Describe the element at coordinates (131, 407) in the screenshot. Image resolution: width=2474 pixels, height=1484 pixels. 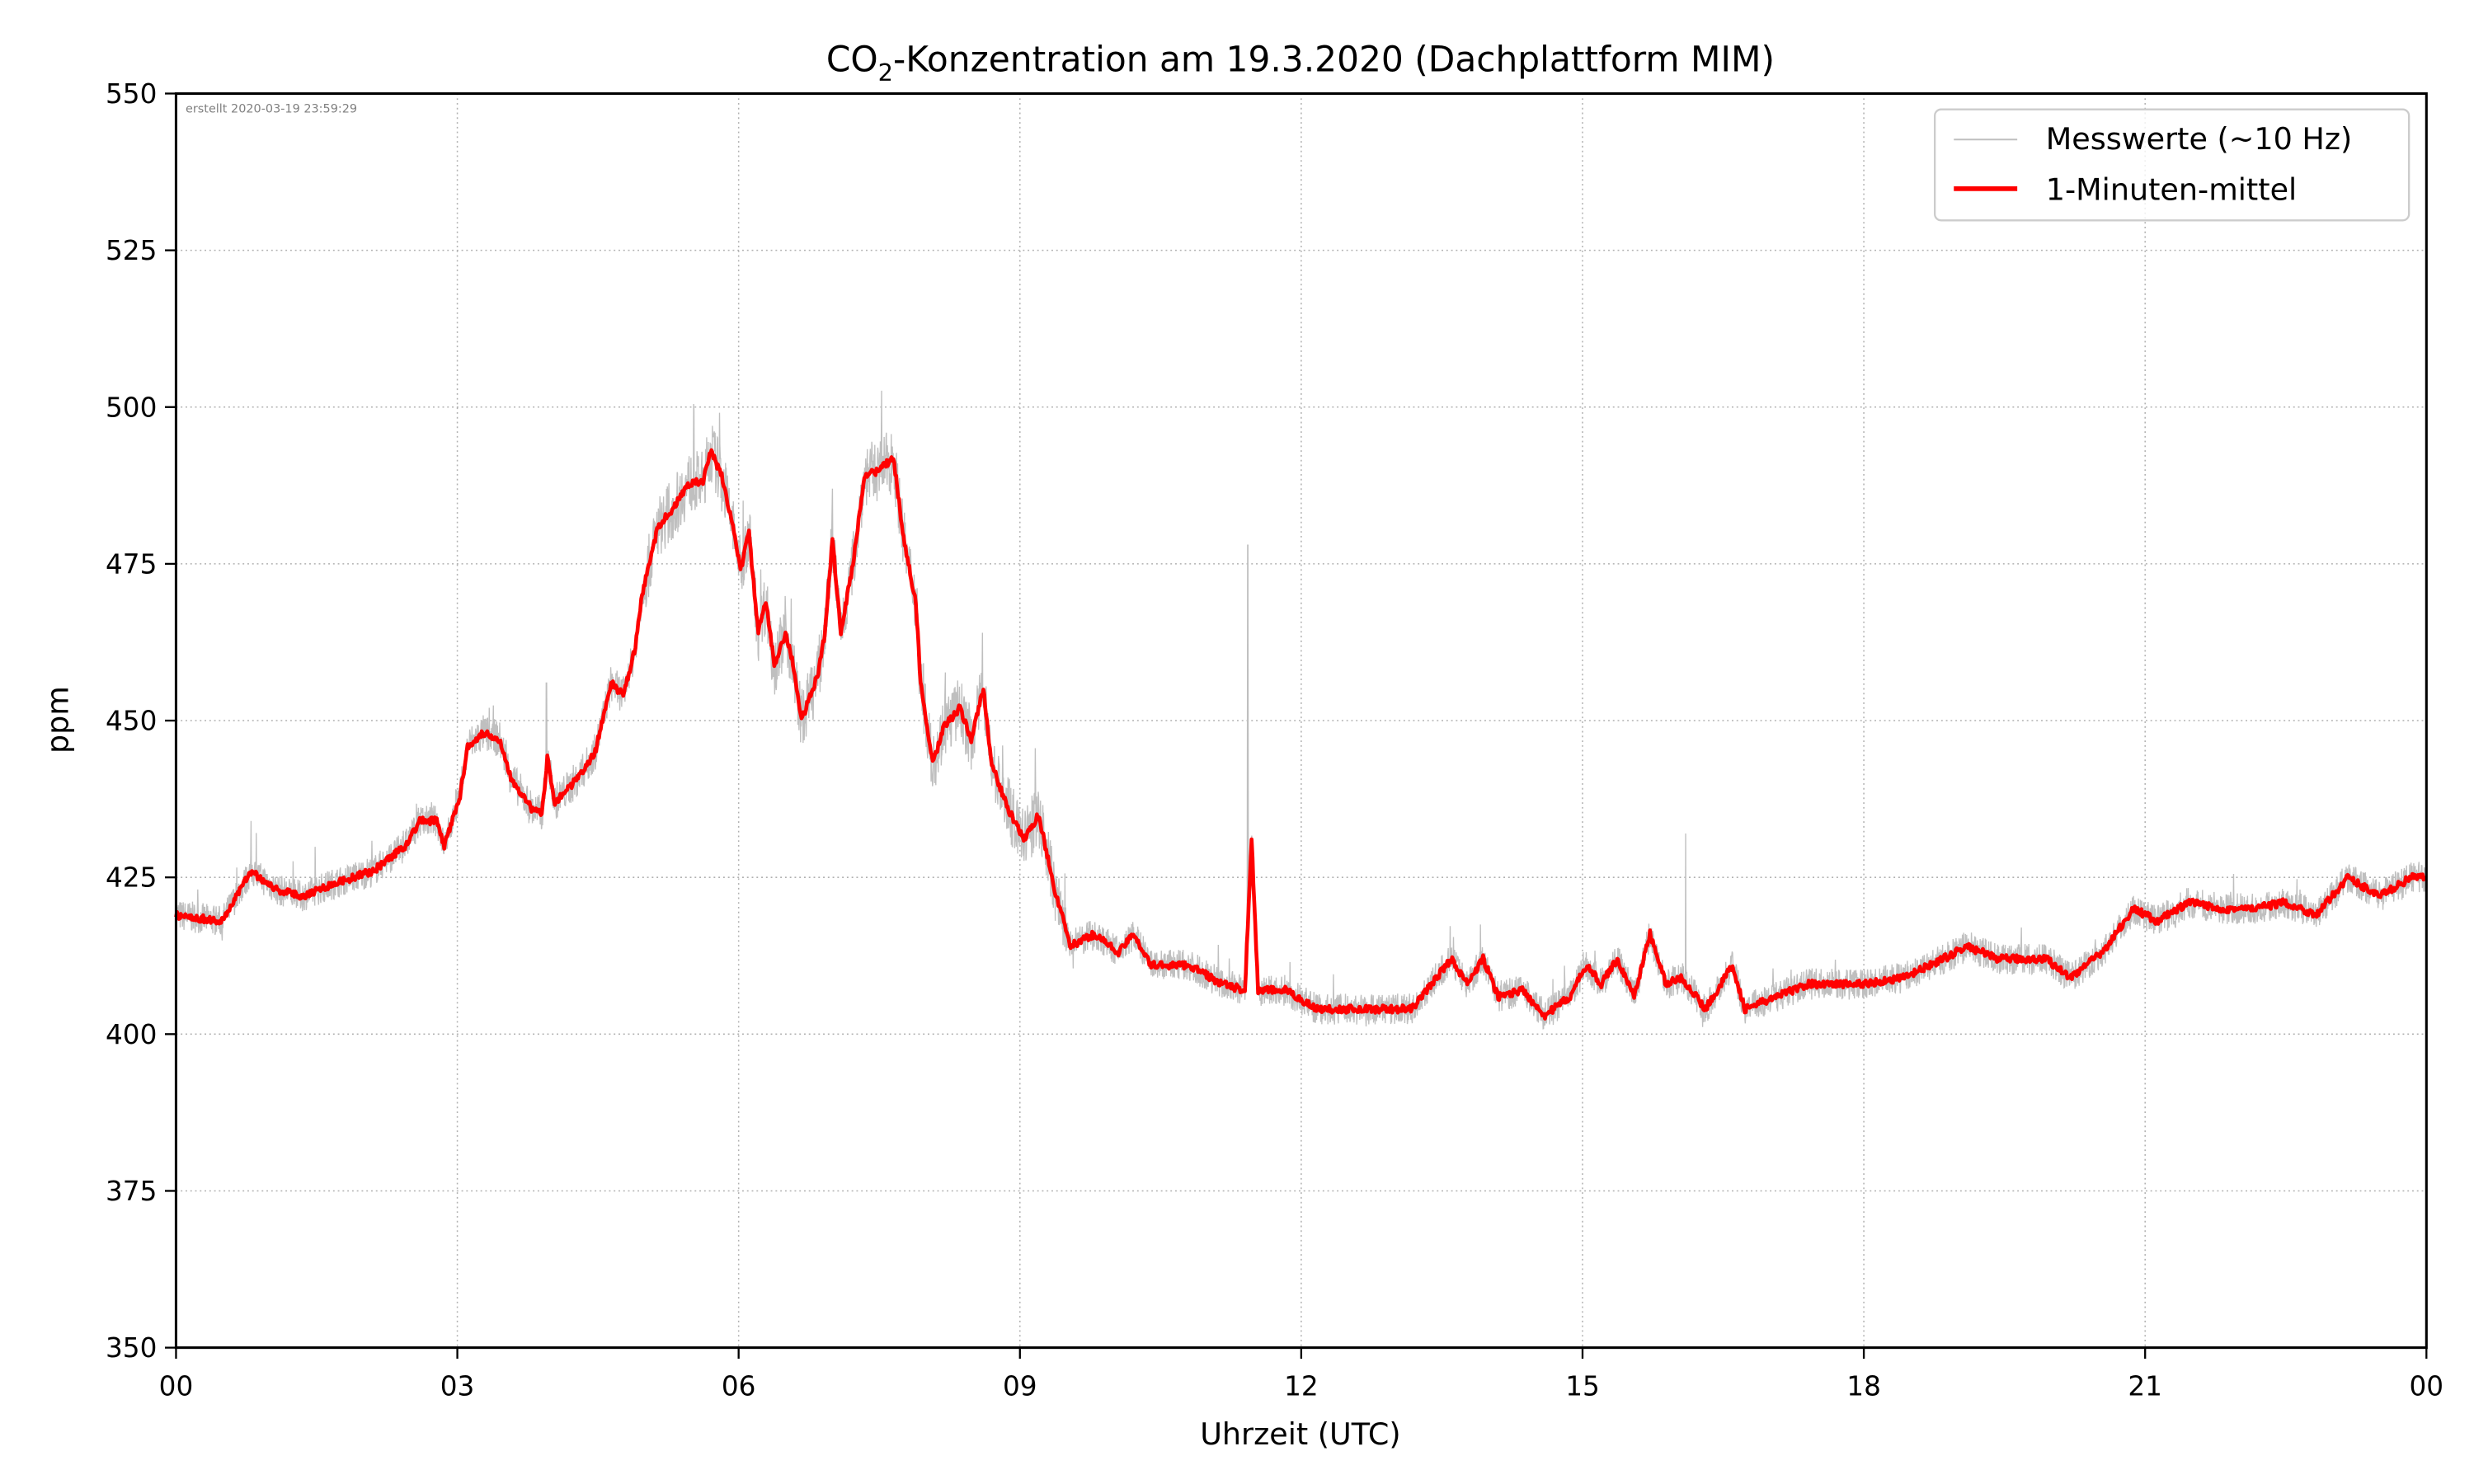
I see `y-tick-label: 500` at that location.